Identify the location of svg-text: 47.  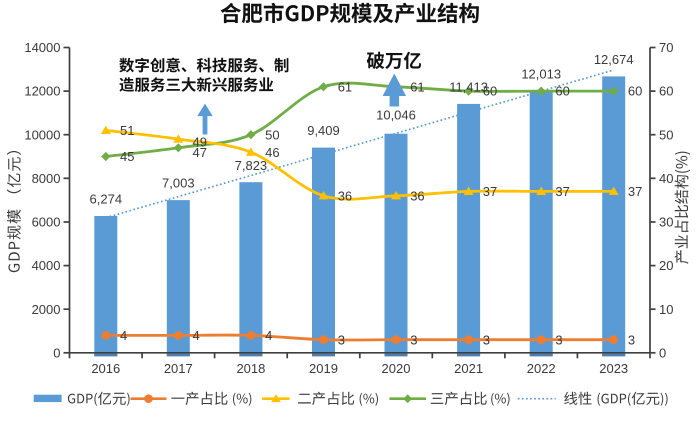
(200, 152).